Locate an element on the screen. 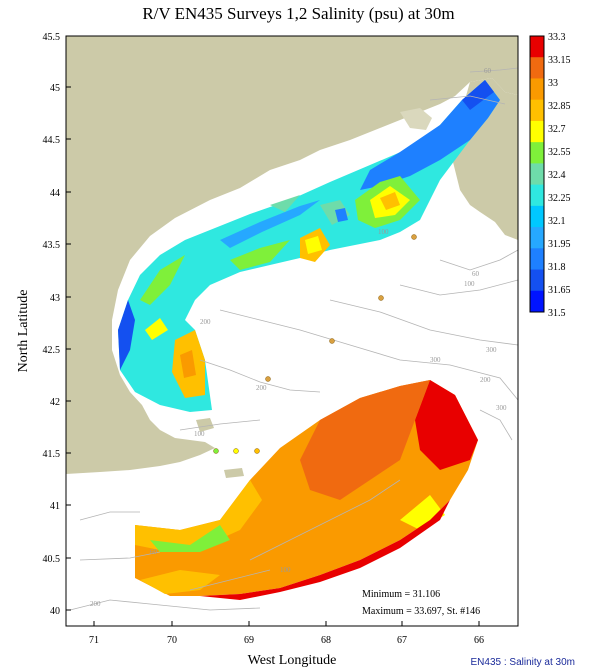 The image size is (597, 672). colorbar-label: 32.7 is located at coordinates (557, 129).